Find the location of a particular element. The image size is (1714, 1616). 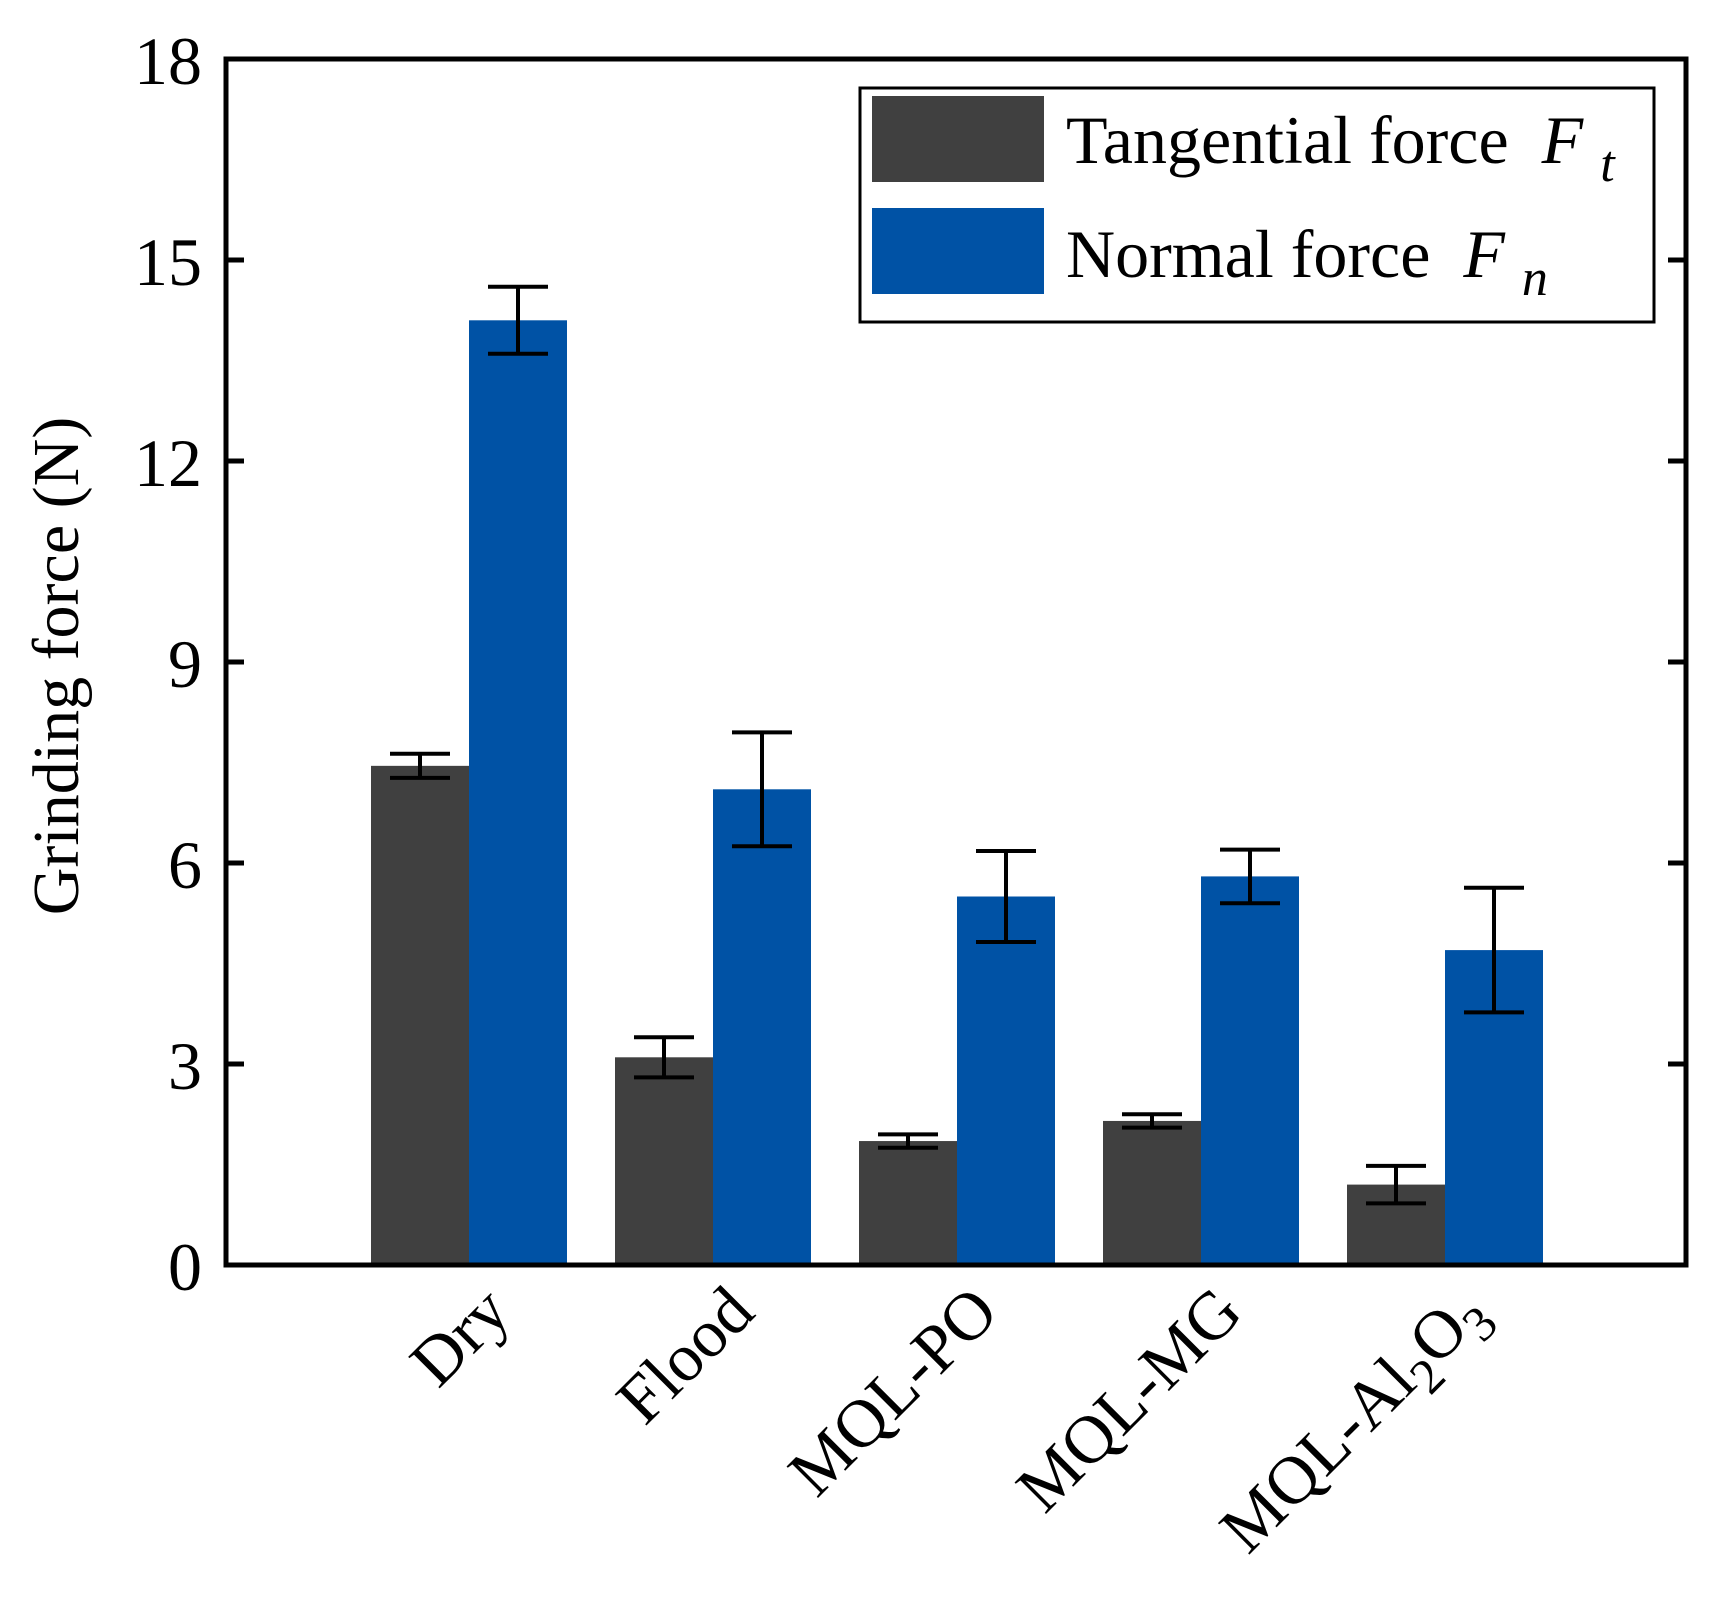

x-tick-label-main: MQL-MG is located at coordinates (1129, 1399).